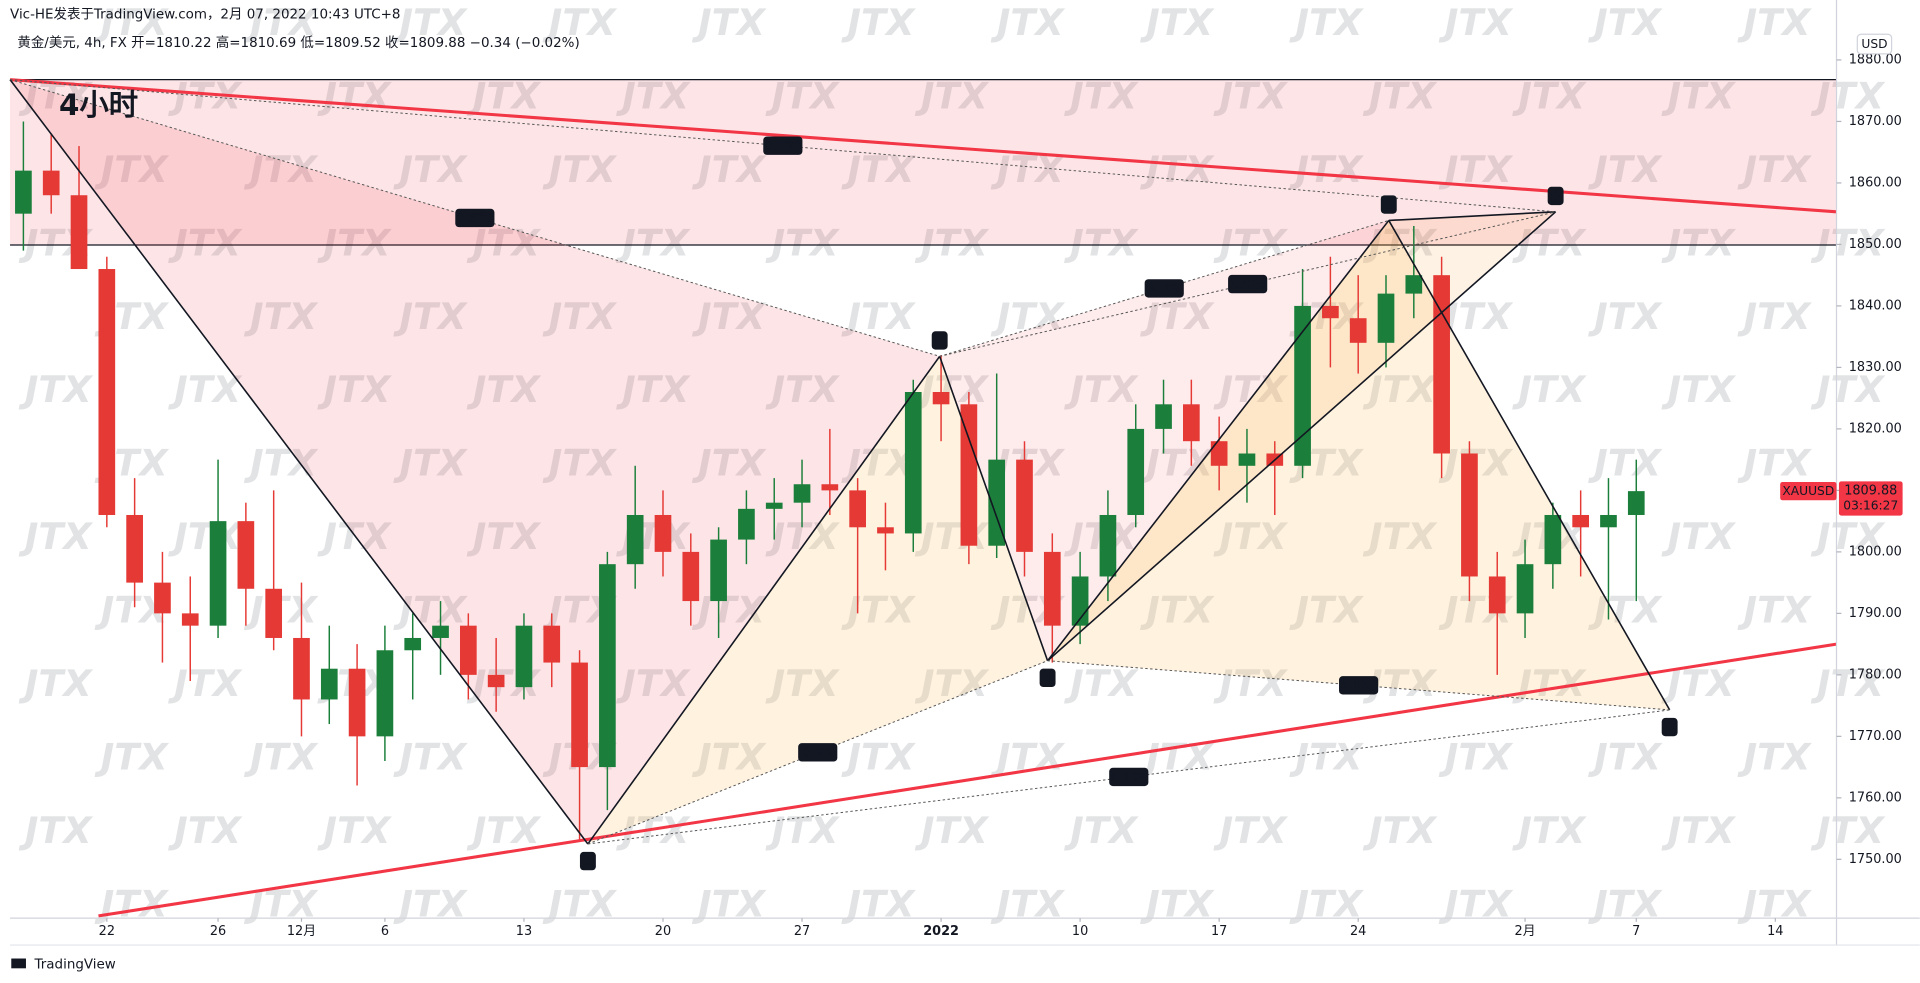  I want to click on last-price: 1809.88, so click(1870, 491).